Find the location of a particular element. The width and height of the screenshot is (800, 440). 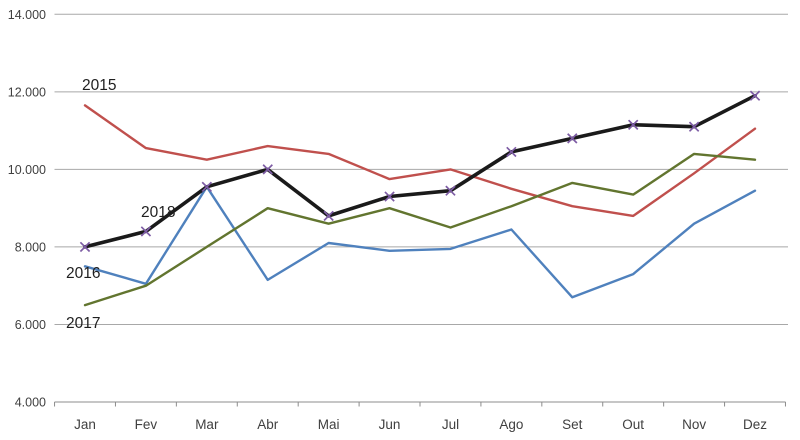

x-axis-month-label: Mai is located at coordinates (329, 424).